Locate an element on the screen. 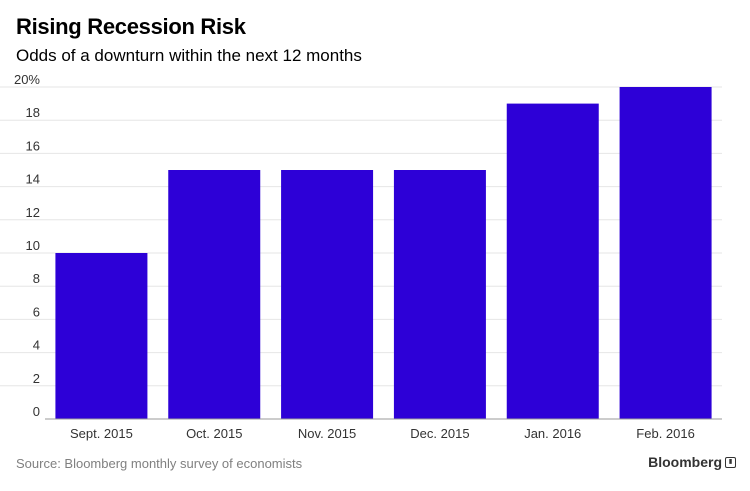  y-tick-label: 6 is located at coordinates (36, 311).